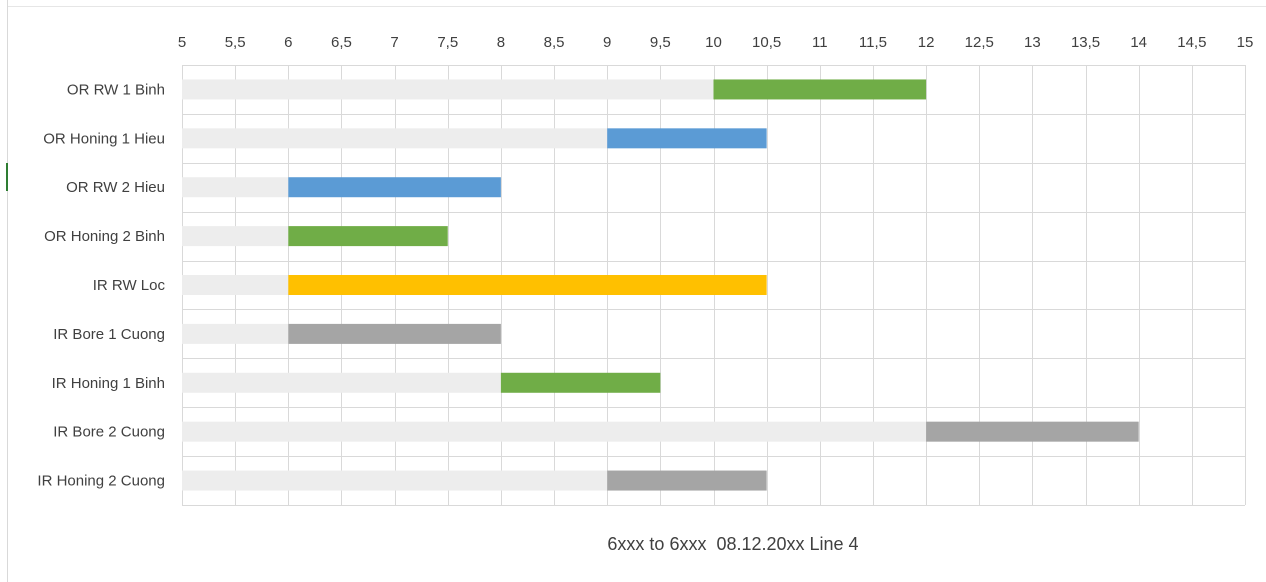  Describe the element at coordinates (607, 42) in the screenshot. I see `x-tick-label: 9` at that location.